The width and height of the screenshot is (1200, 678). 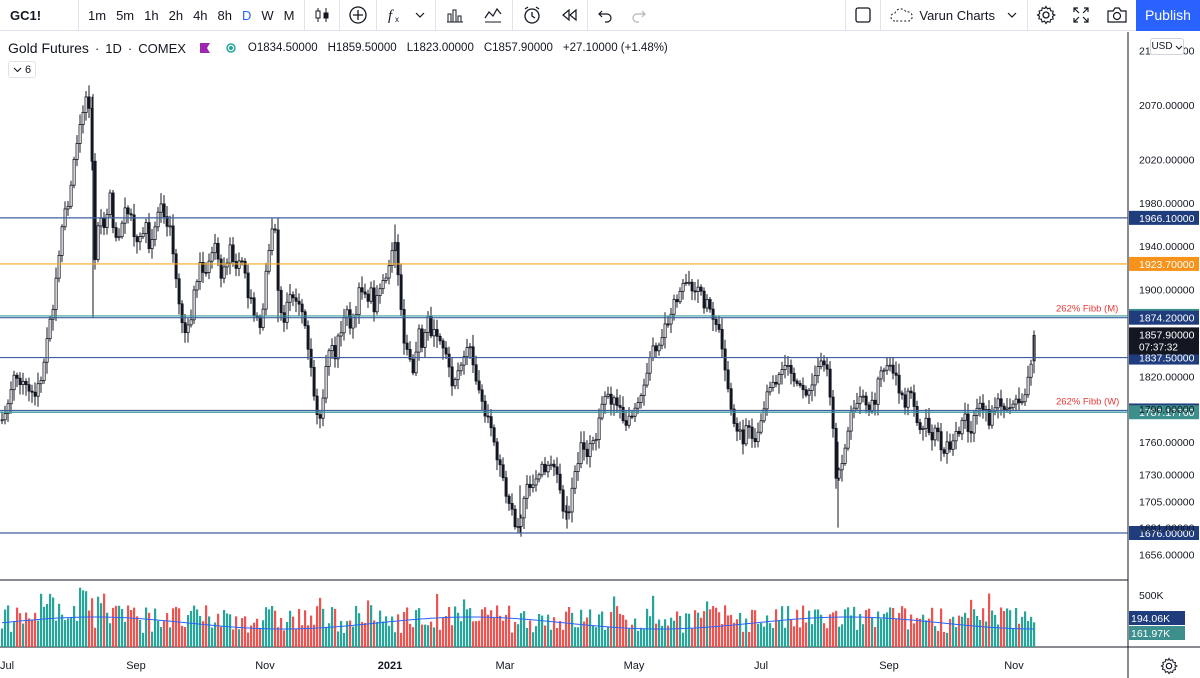 What do you see at coordinates (22, 69) in the screenshot?
I see `indicators-toggle: 6` at bounding box center [22, 69].